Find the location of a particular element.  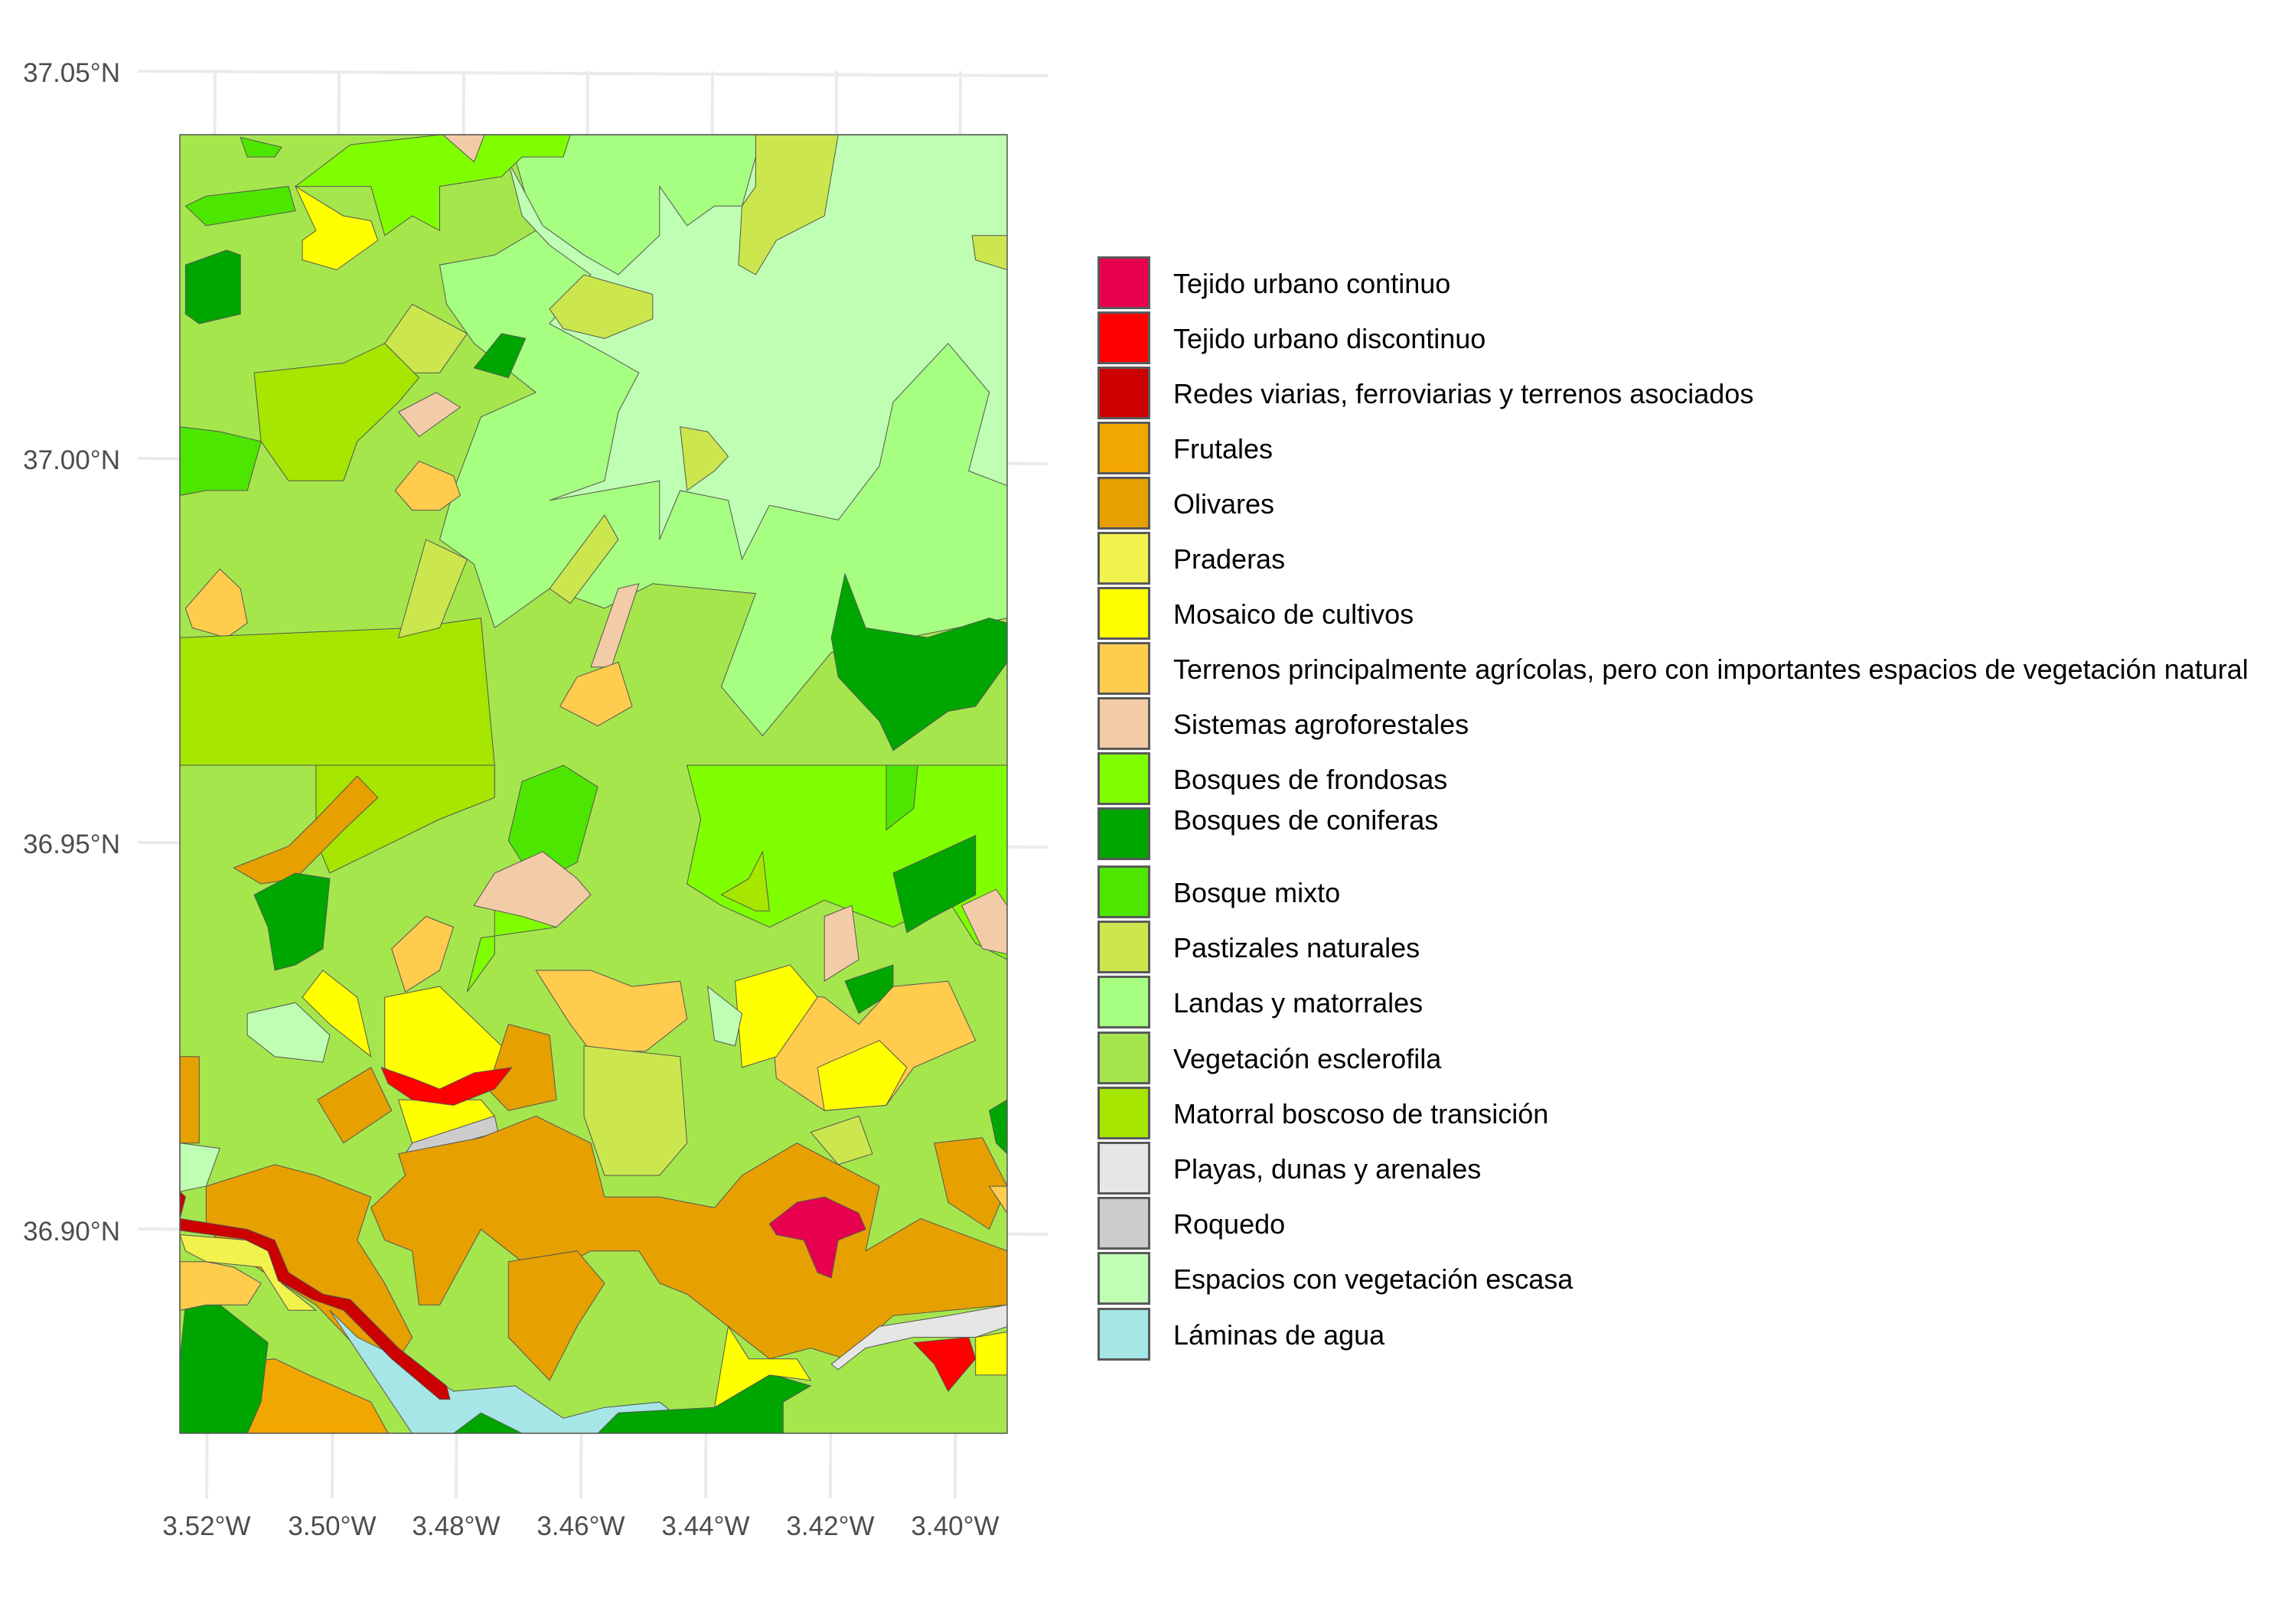

legend-label: Landas y matorrales is located at coordinates (1298, 1003).